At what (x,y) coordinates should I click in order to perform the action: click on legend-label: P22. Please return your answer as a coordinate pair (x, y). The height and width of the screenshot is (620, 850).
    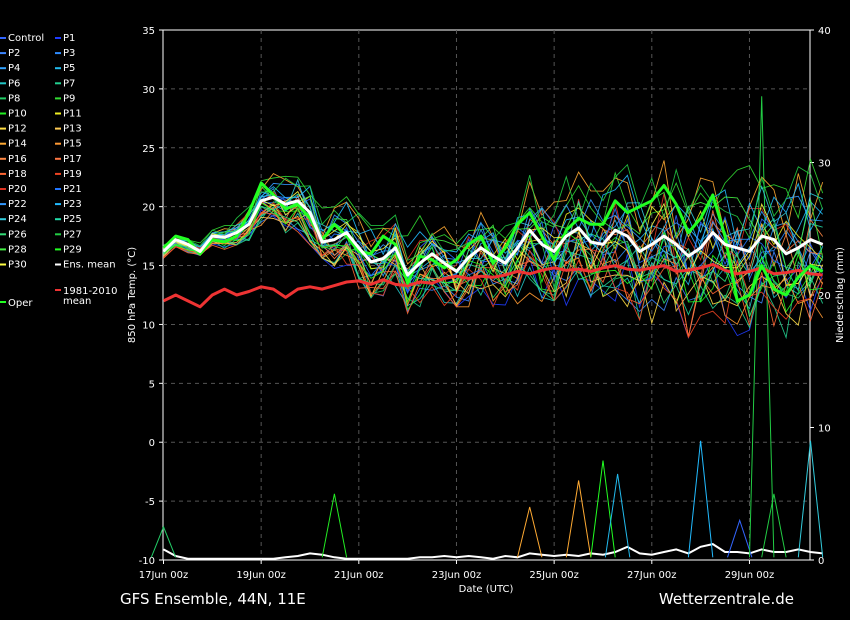
    Looking at the image, I should click on (17, 204).